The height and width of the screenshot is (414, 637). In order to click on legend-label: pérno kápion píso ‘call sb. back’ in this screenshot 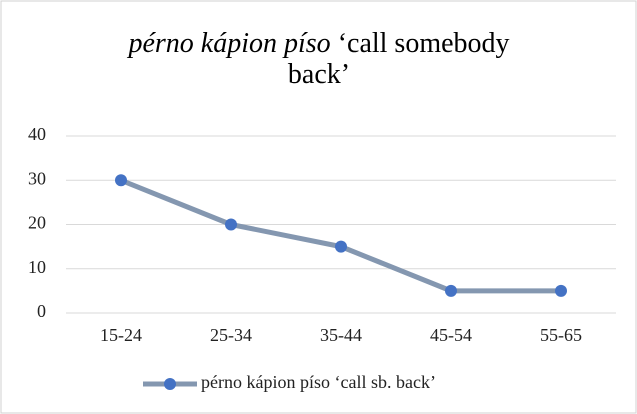, I will do `click(318, 382)`.